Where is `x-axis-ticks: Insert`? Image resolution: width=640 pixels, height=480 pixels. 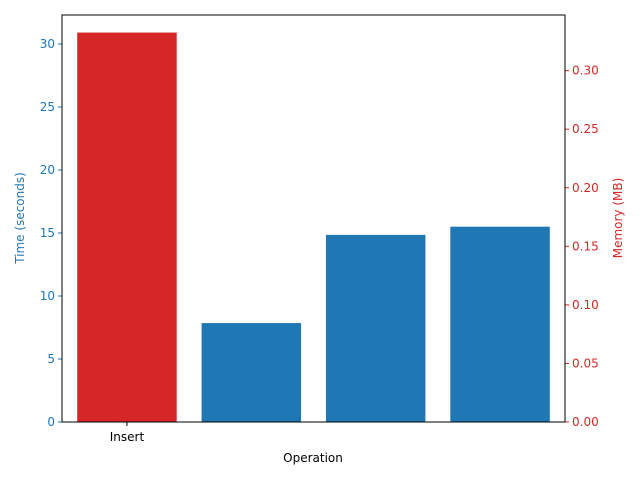
x-axis-ticks: Insert is located at coordinates (127, 433).